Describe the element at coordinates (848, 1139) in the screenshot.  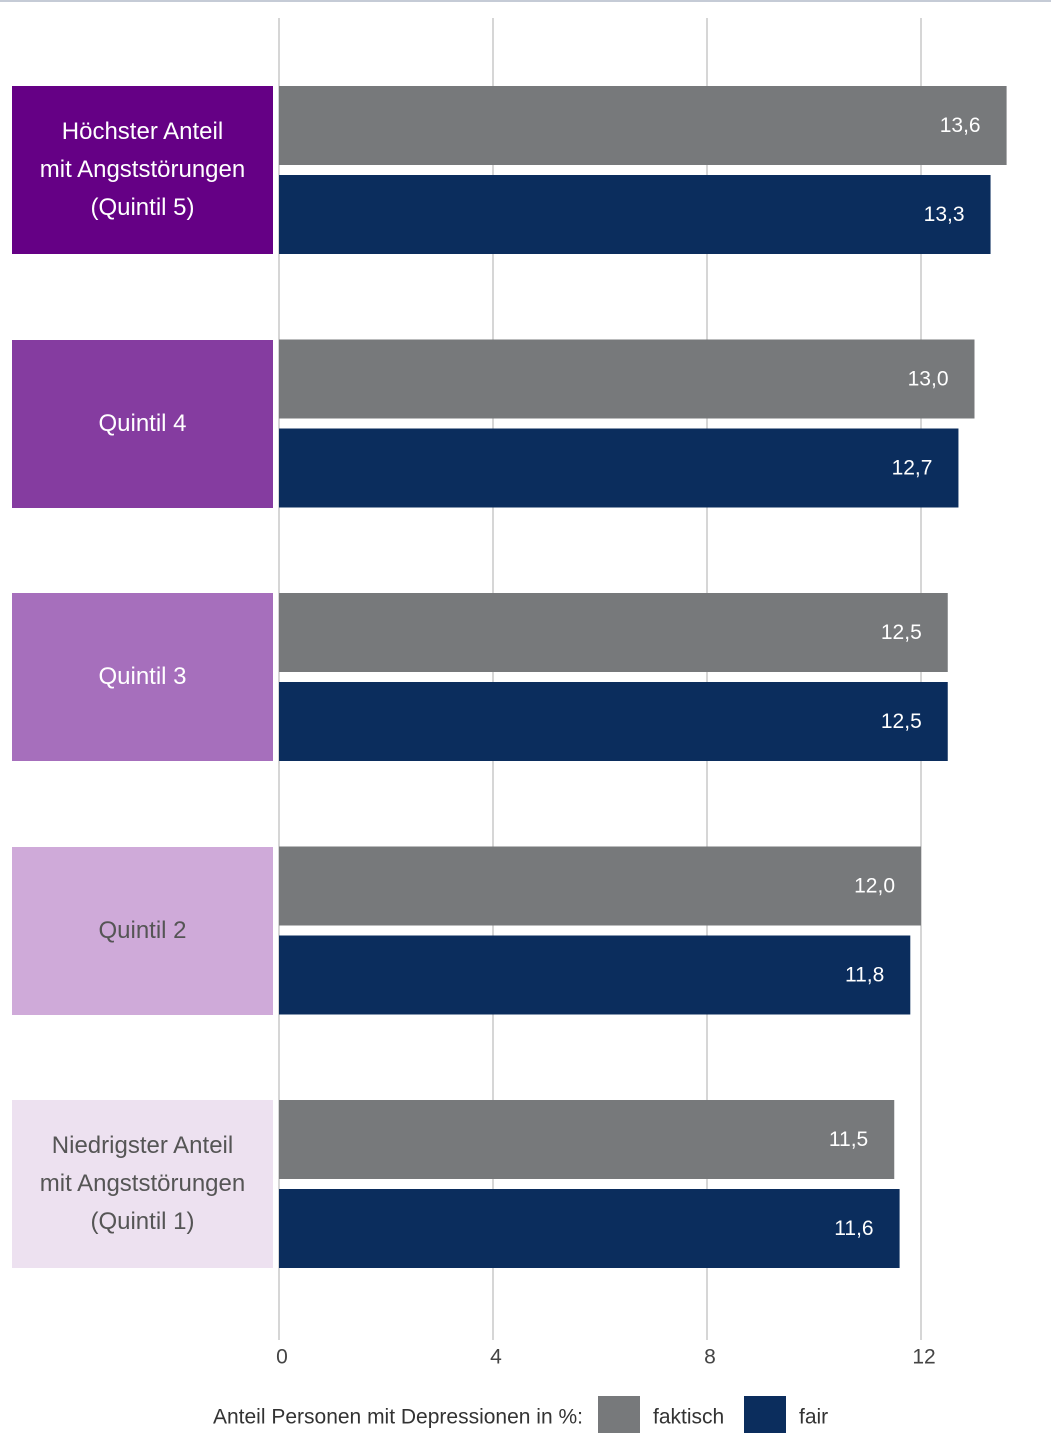
I see `value-label: 11,5` at that location.